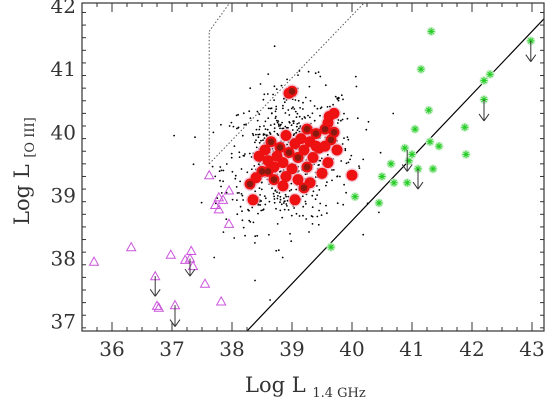 The image size is (550, 404). Describe the element at coordinates (63, 9) in the screenshot. I see `y-tick-label: 42` at that location.